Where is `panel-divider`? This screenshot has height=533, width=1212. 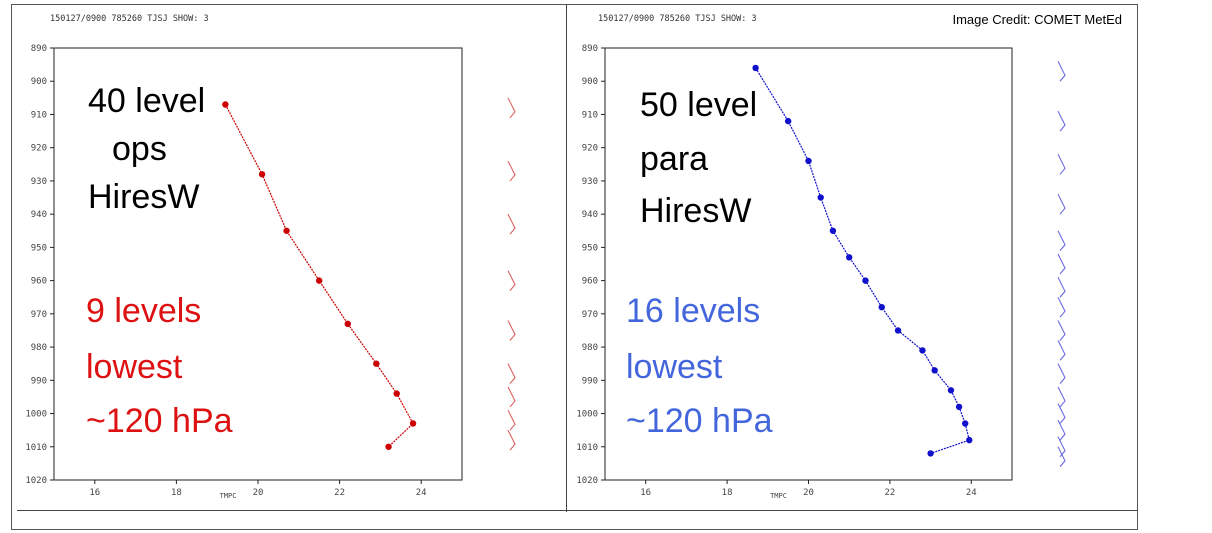
panel-divider is located at coordinates (566, 258).